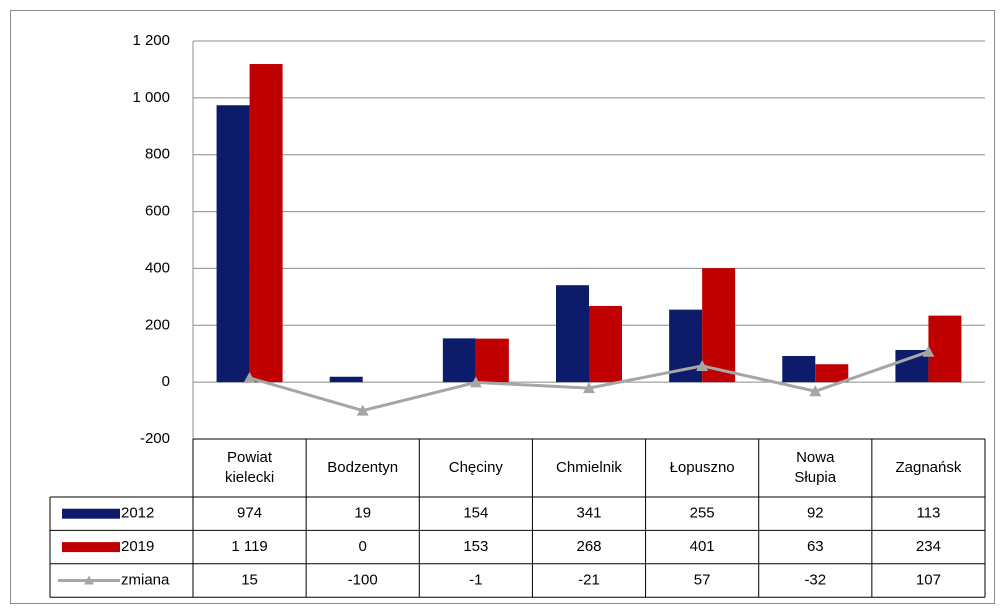  I want to click on category-cell: Powiat kielecki, so click(249, 468).